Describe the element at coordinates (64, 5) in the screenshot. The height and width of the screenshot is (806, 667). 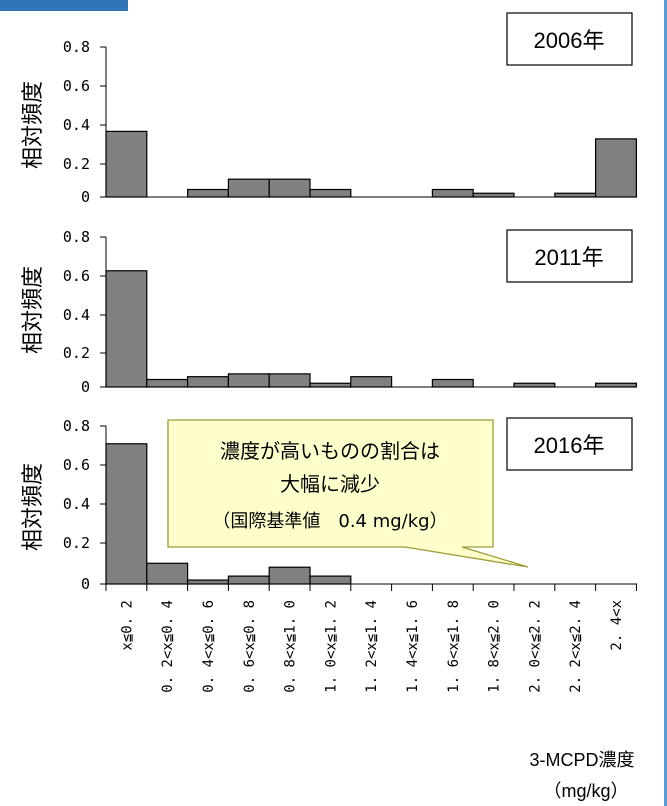
I see `top-accent-bar` at that location.